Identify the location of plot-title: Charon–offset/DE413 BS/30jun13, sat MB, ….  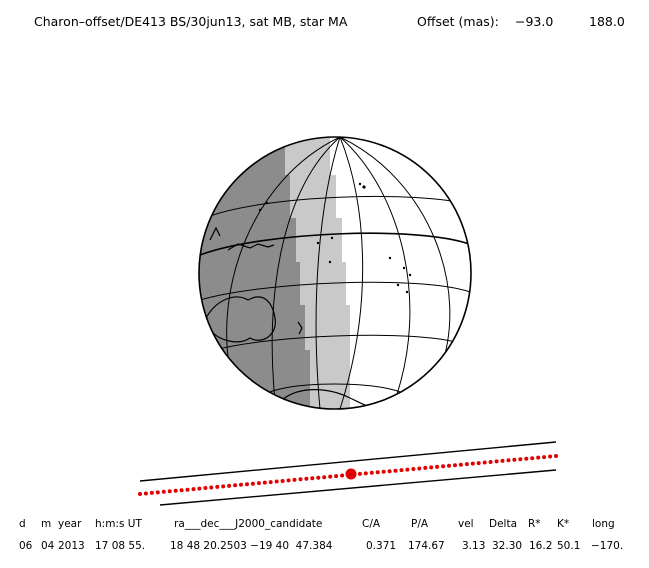
(191, 21).